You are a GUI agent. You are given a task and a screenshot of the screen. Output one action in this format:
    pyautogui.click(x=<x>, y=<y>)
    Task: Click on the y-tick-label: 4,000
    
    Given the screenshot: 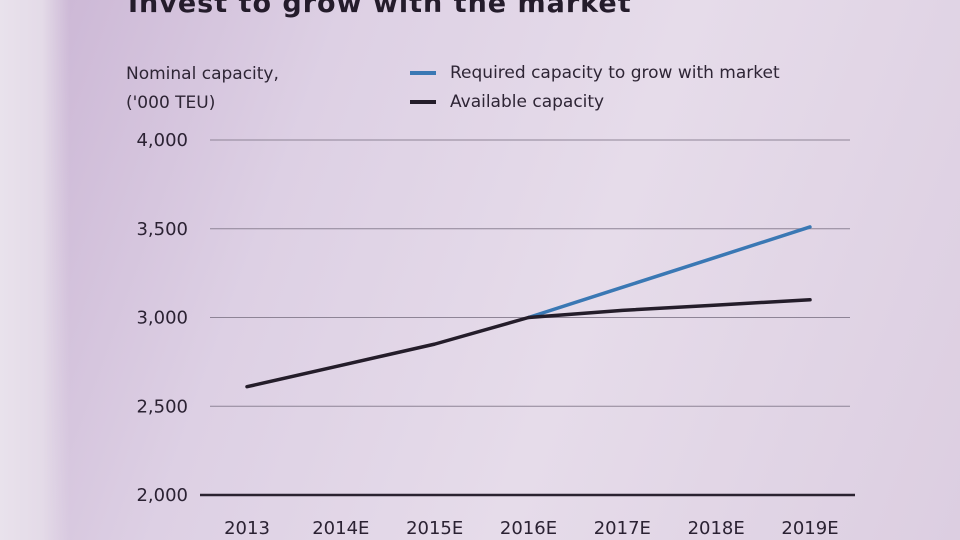 What is the action you would take?
    pyautogui.click(x=162, y=140)
    